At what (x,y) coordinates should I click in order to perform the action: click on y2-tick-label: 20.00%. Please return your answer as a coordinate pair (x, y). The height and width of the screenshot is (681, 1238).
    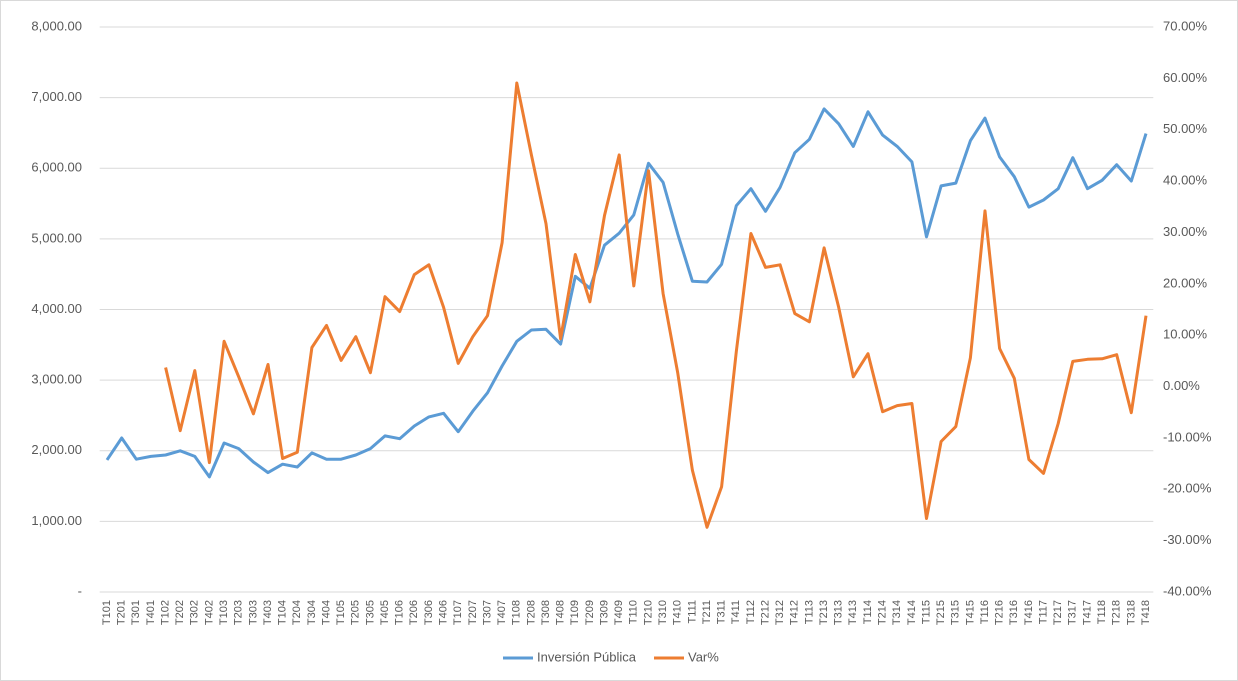
    Looking at the image, I should click on (1185, 282).